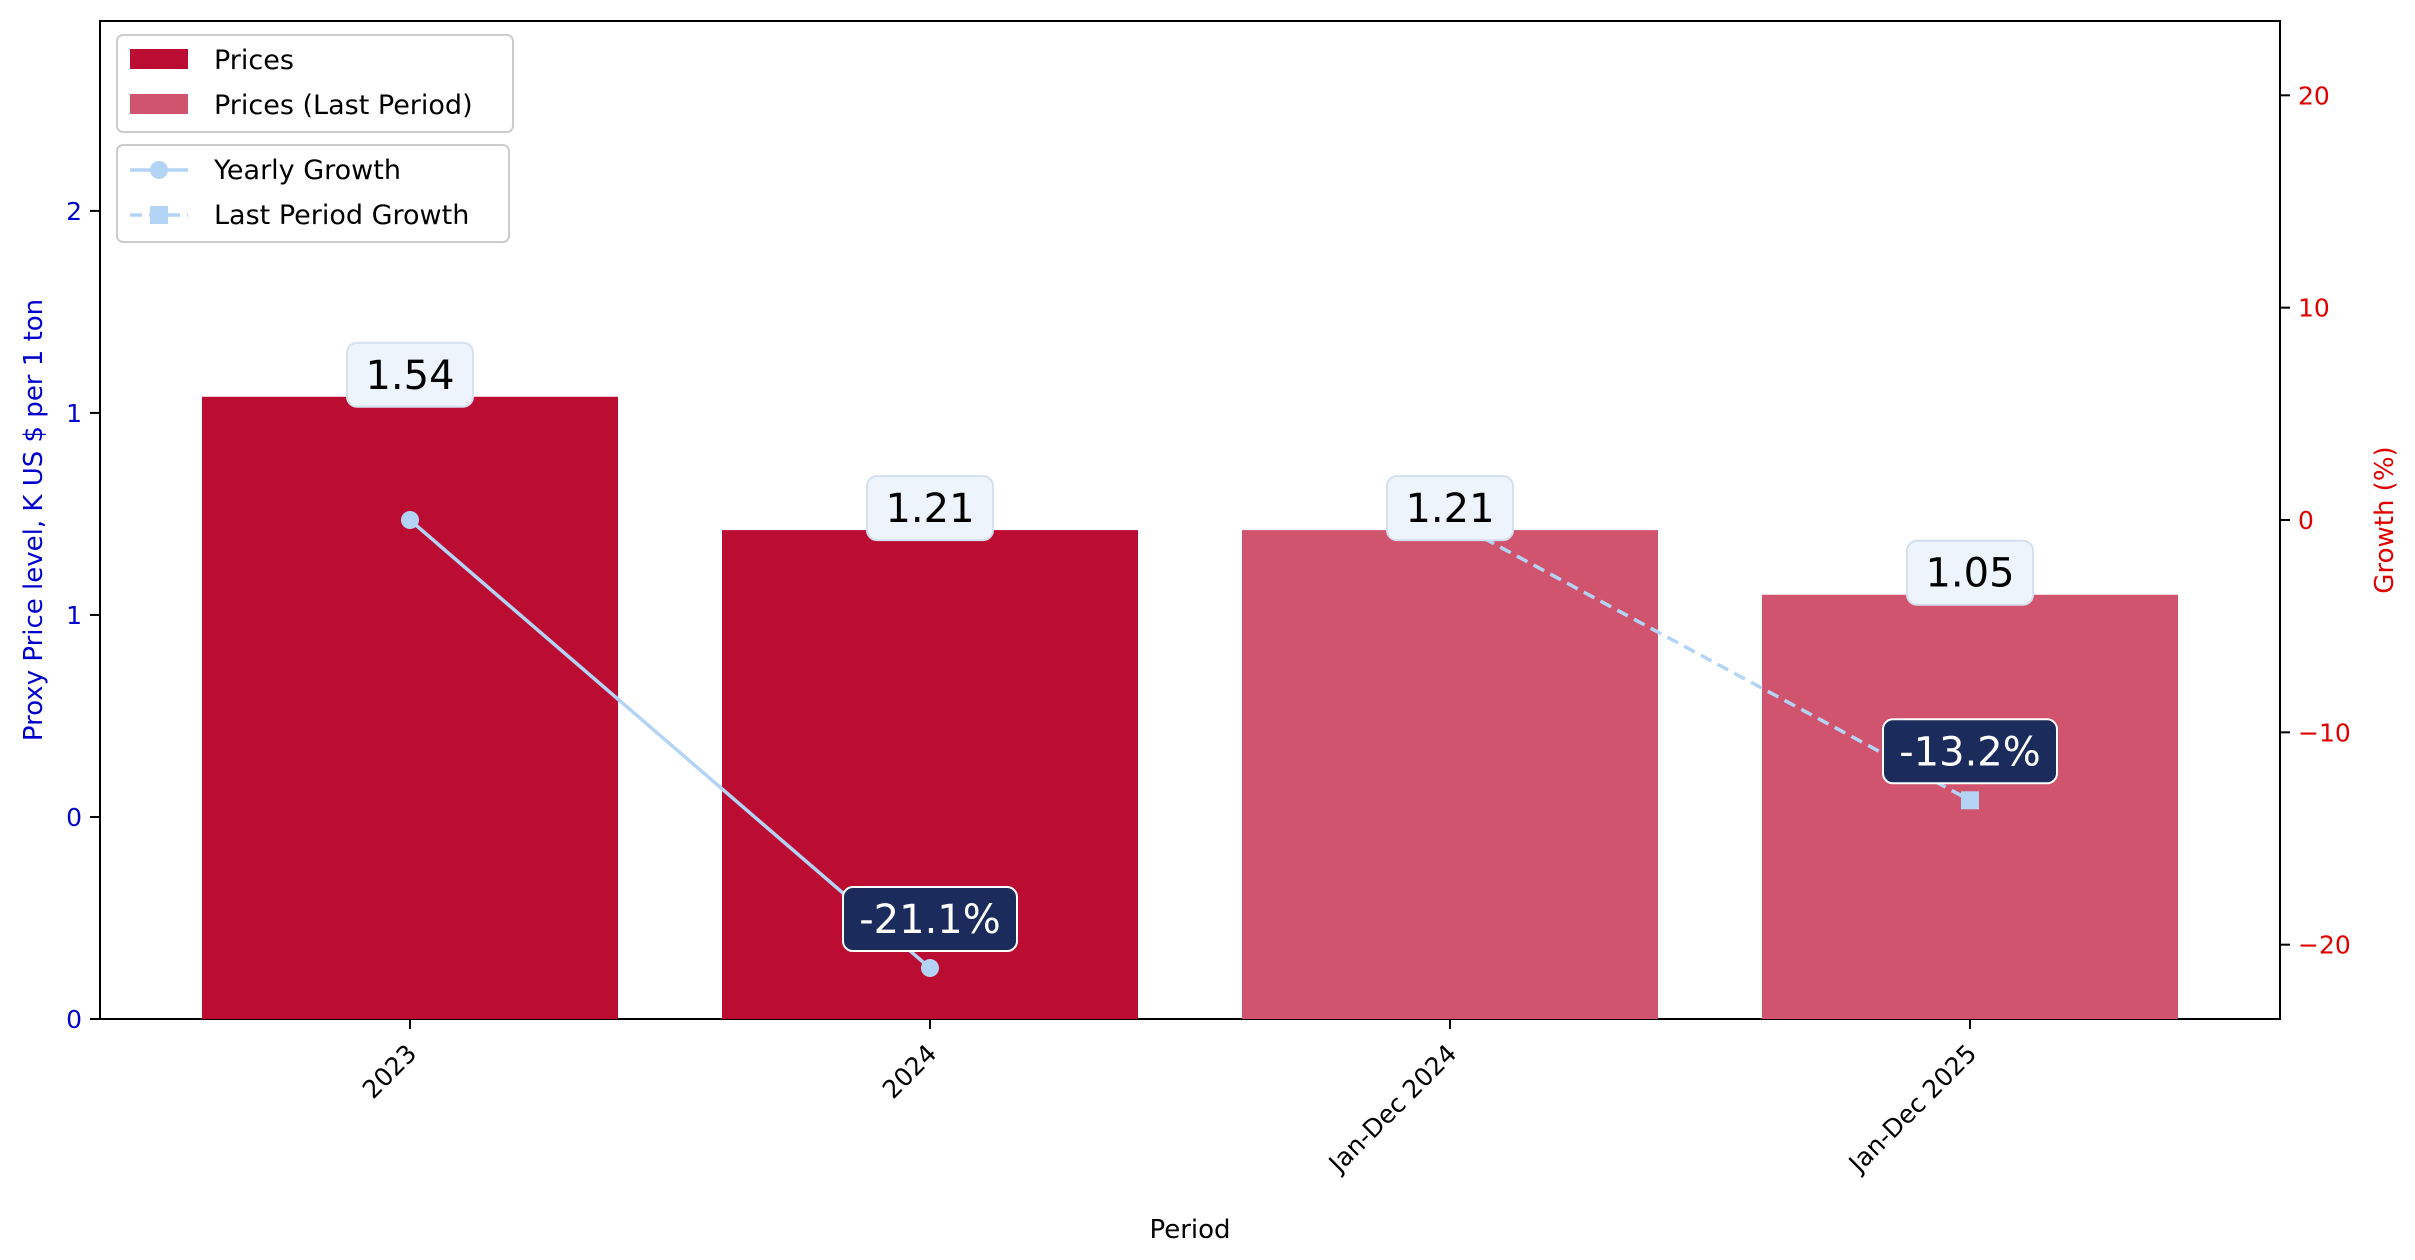 This screenshot has width=2415, height=1260. What do you see at coordinates (341, 215) in the screenshot?
I see `legend-label: Last Period Growth` at bounding box center [341, 215].